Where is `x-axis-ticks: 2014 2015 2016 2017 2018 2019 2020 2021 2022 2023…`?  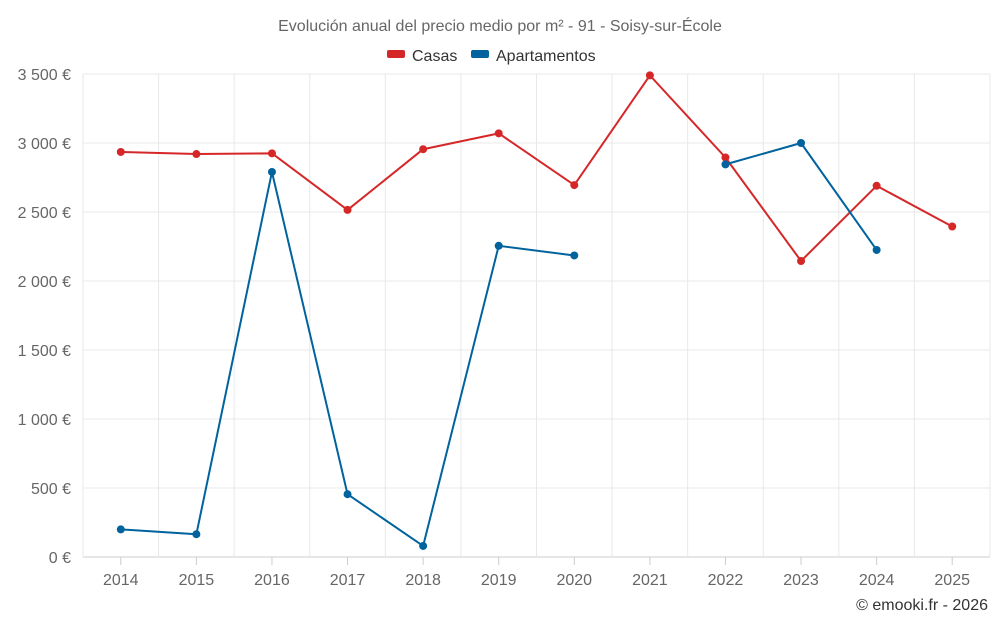
x-axis-ticks: 2014 2015 2016 2017 2018 2019 2020 2021 2022 2023… is located at coordinates (536, 573).